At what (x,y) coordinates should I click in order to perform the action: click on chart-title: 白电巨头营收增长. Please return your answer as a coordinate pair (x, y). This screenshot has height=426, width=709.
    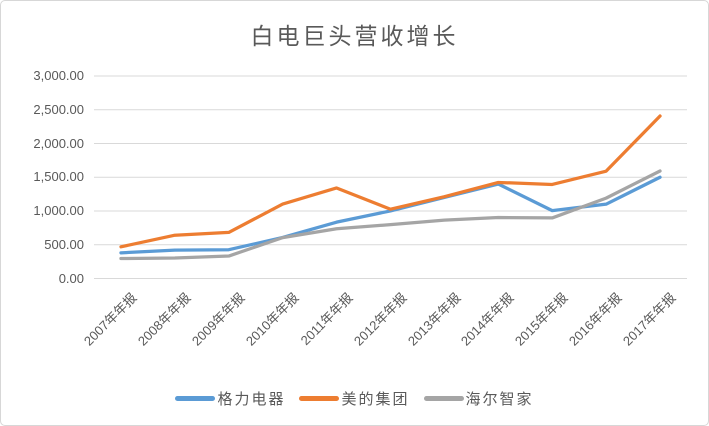
    Looking at the image, I should click on (354, 36).